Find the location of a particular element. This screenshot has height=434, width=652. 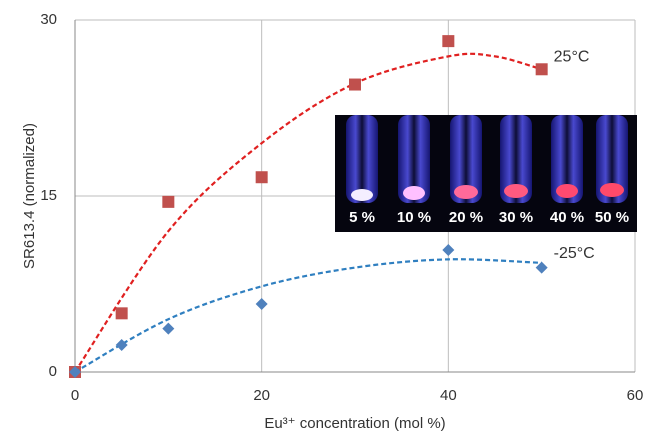

inset-image is located at coordinates (486, 173).